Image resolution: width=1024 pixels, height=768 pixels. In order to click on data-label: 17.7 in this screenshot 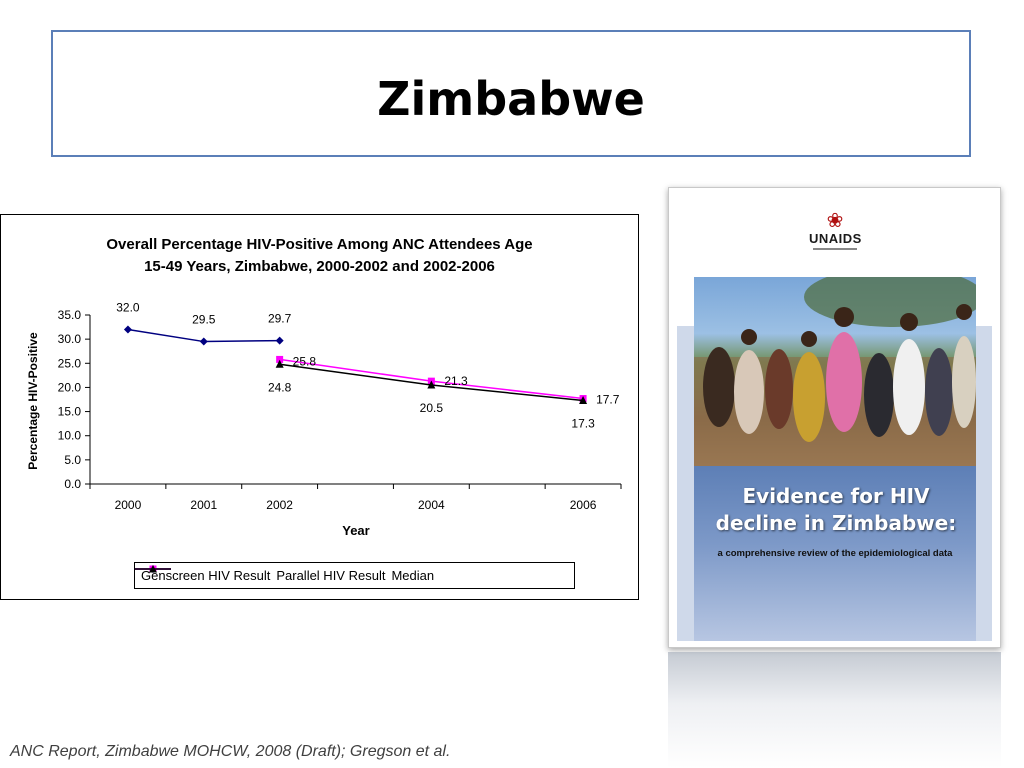, I will do `click(608, 400)`.